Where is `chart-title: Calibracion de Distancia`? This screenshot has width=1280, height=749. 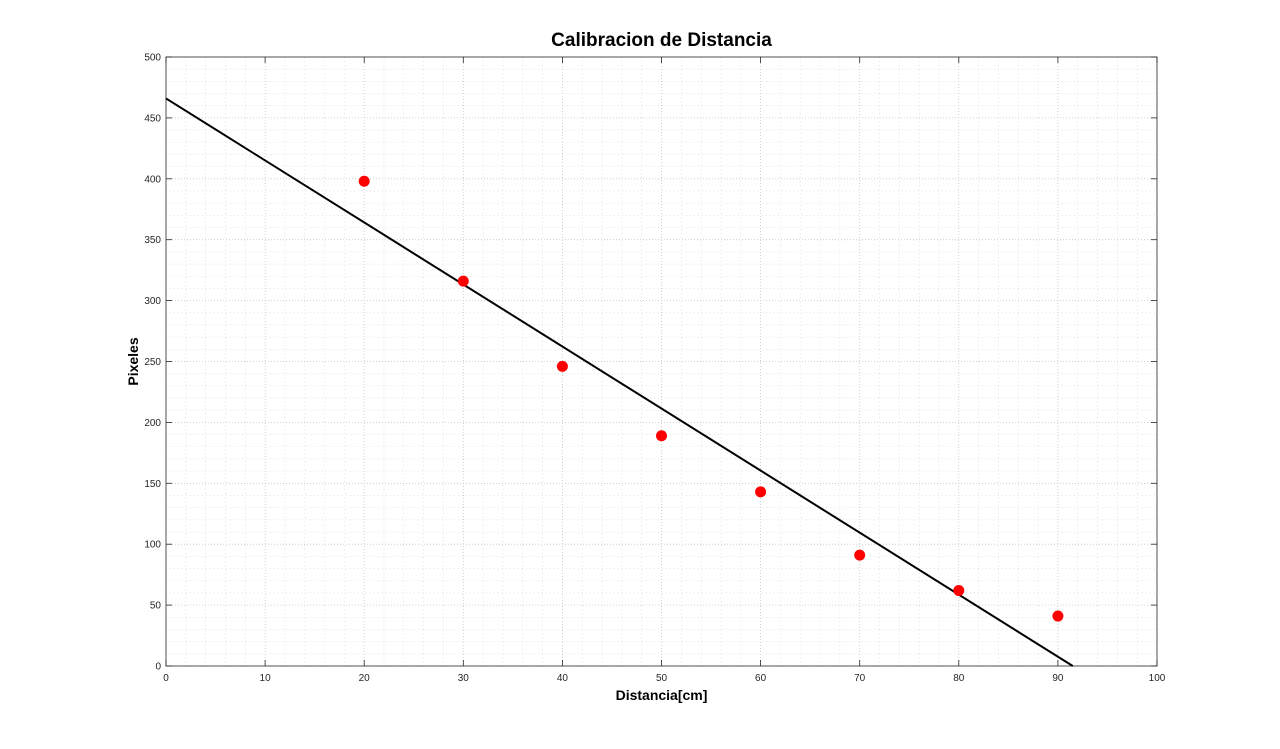
chart-title: Calibracion de Distancia is located at coordinates (661, 40).